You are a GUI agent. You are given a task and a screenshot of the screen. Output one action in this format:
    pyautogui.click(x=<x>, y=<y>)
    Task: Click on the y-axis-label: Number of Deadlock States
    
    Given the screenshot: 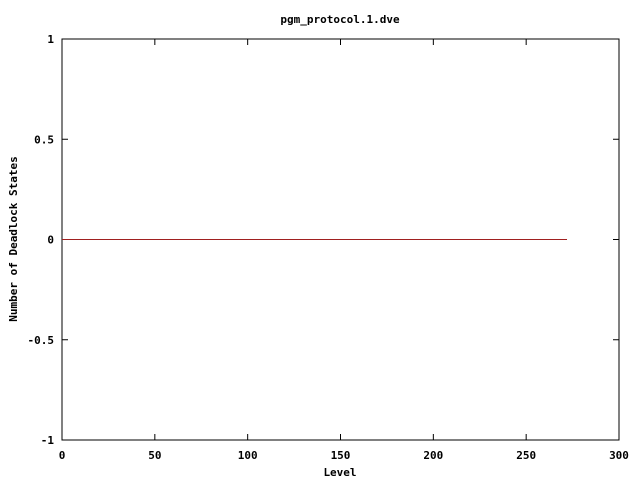 What is the action you would take?
    pyautogui.click(x=13, y=239)
    